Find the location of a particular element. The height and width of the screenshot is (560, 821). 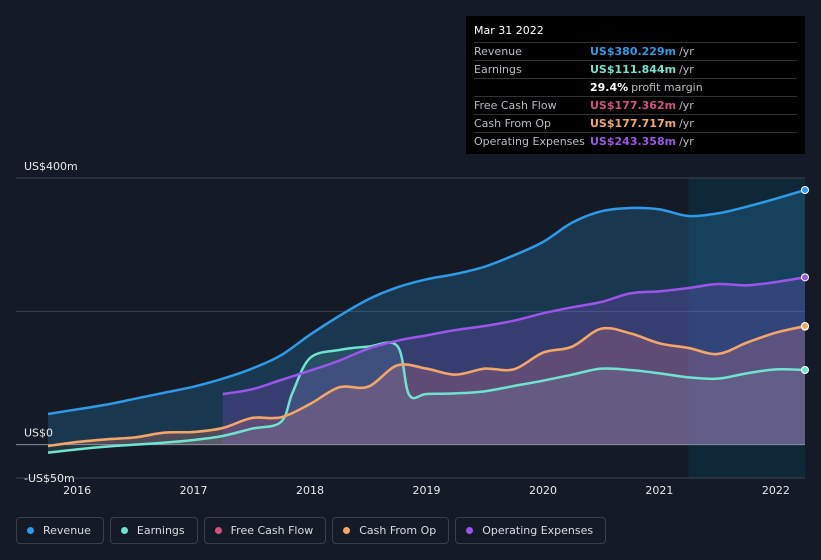

x-tick-label: 2021 is located at coordinates (659, 490).